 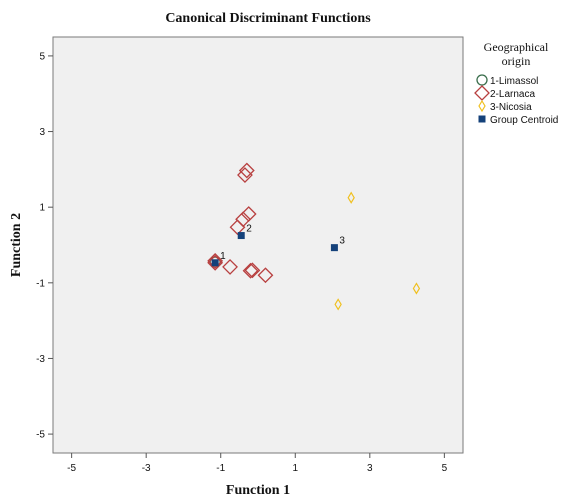 I want to click on y-tick-label: 5, so click(x=42, y=56).